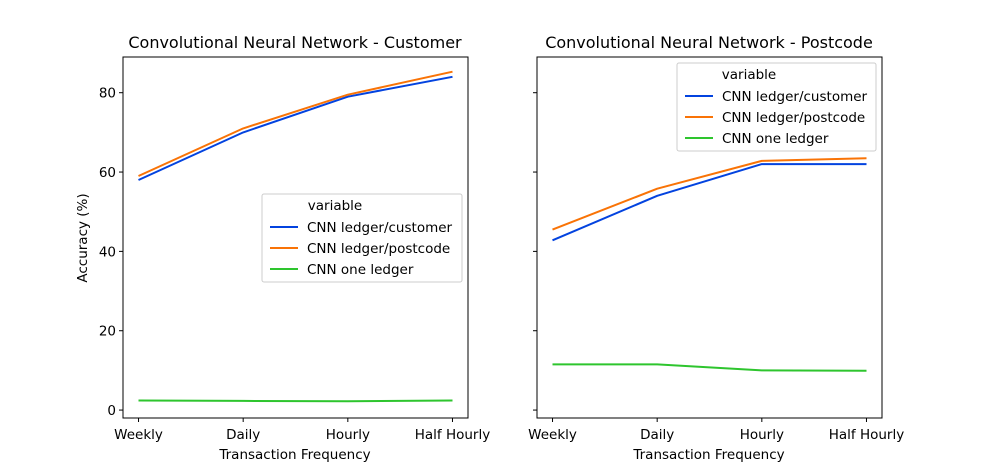  I want to click on legend-title-customer: variable, so click(335, 206).